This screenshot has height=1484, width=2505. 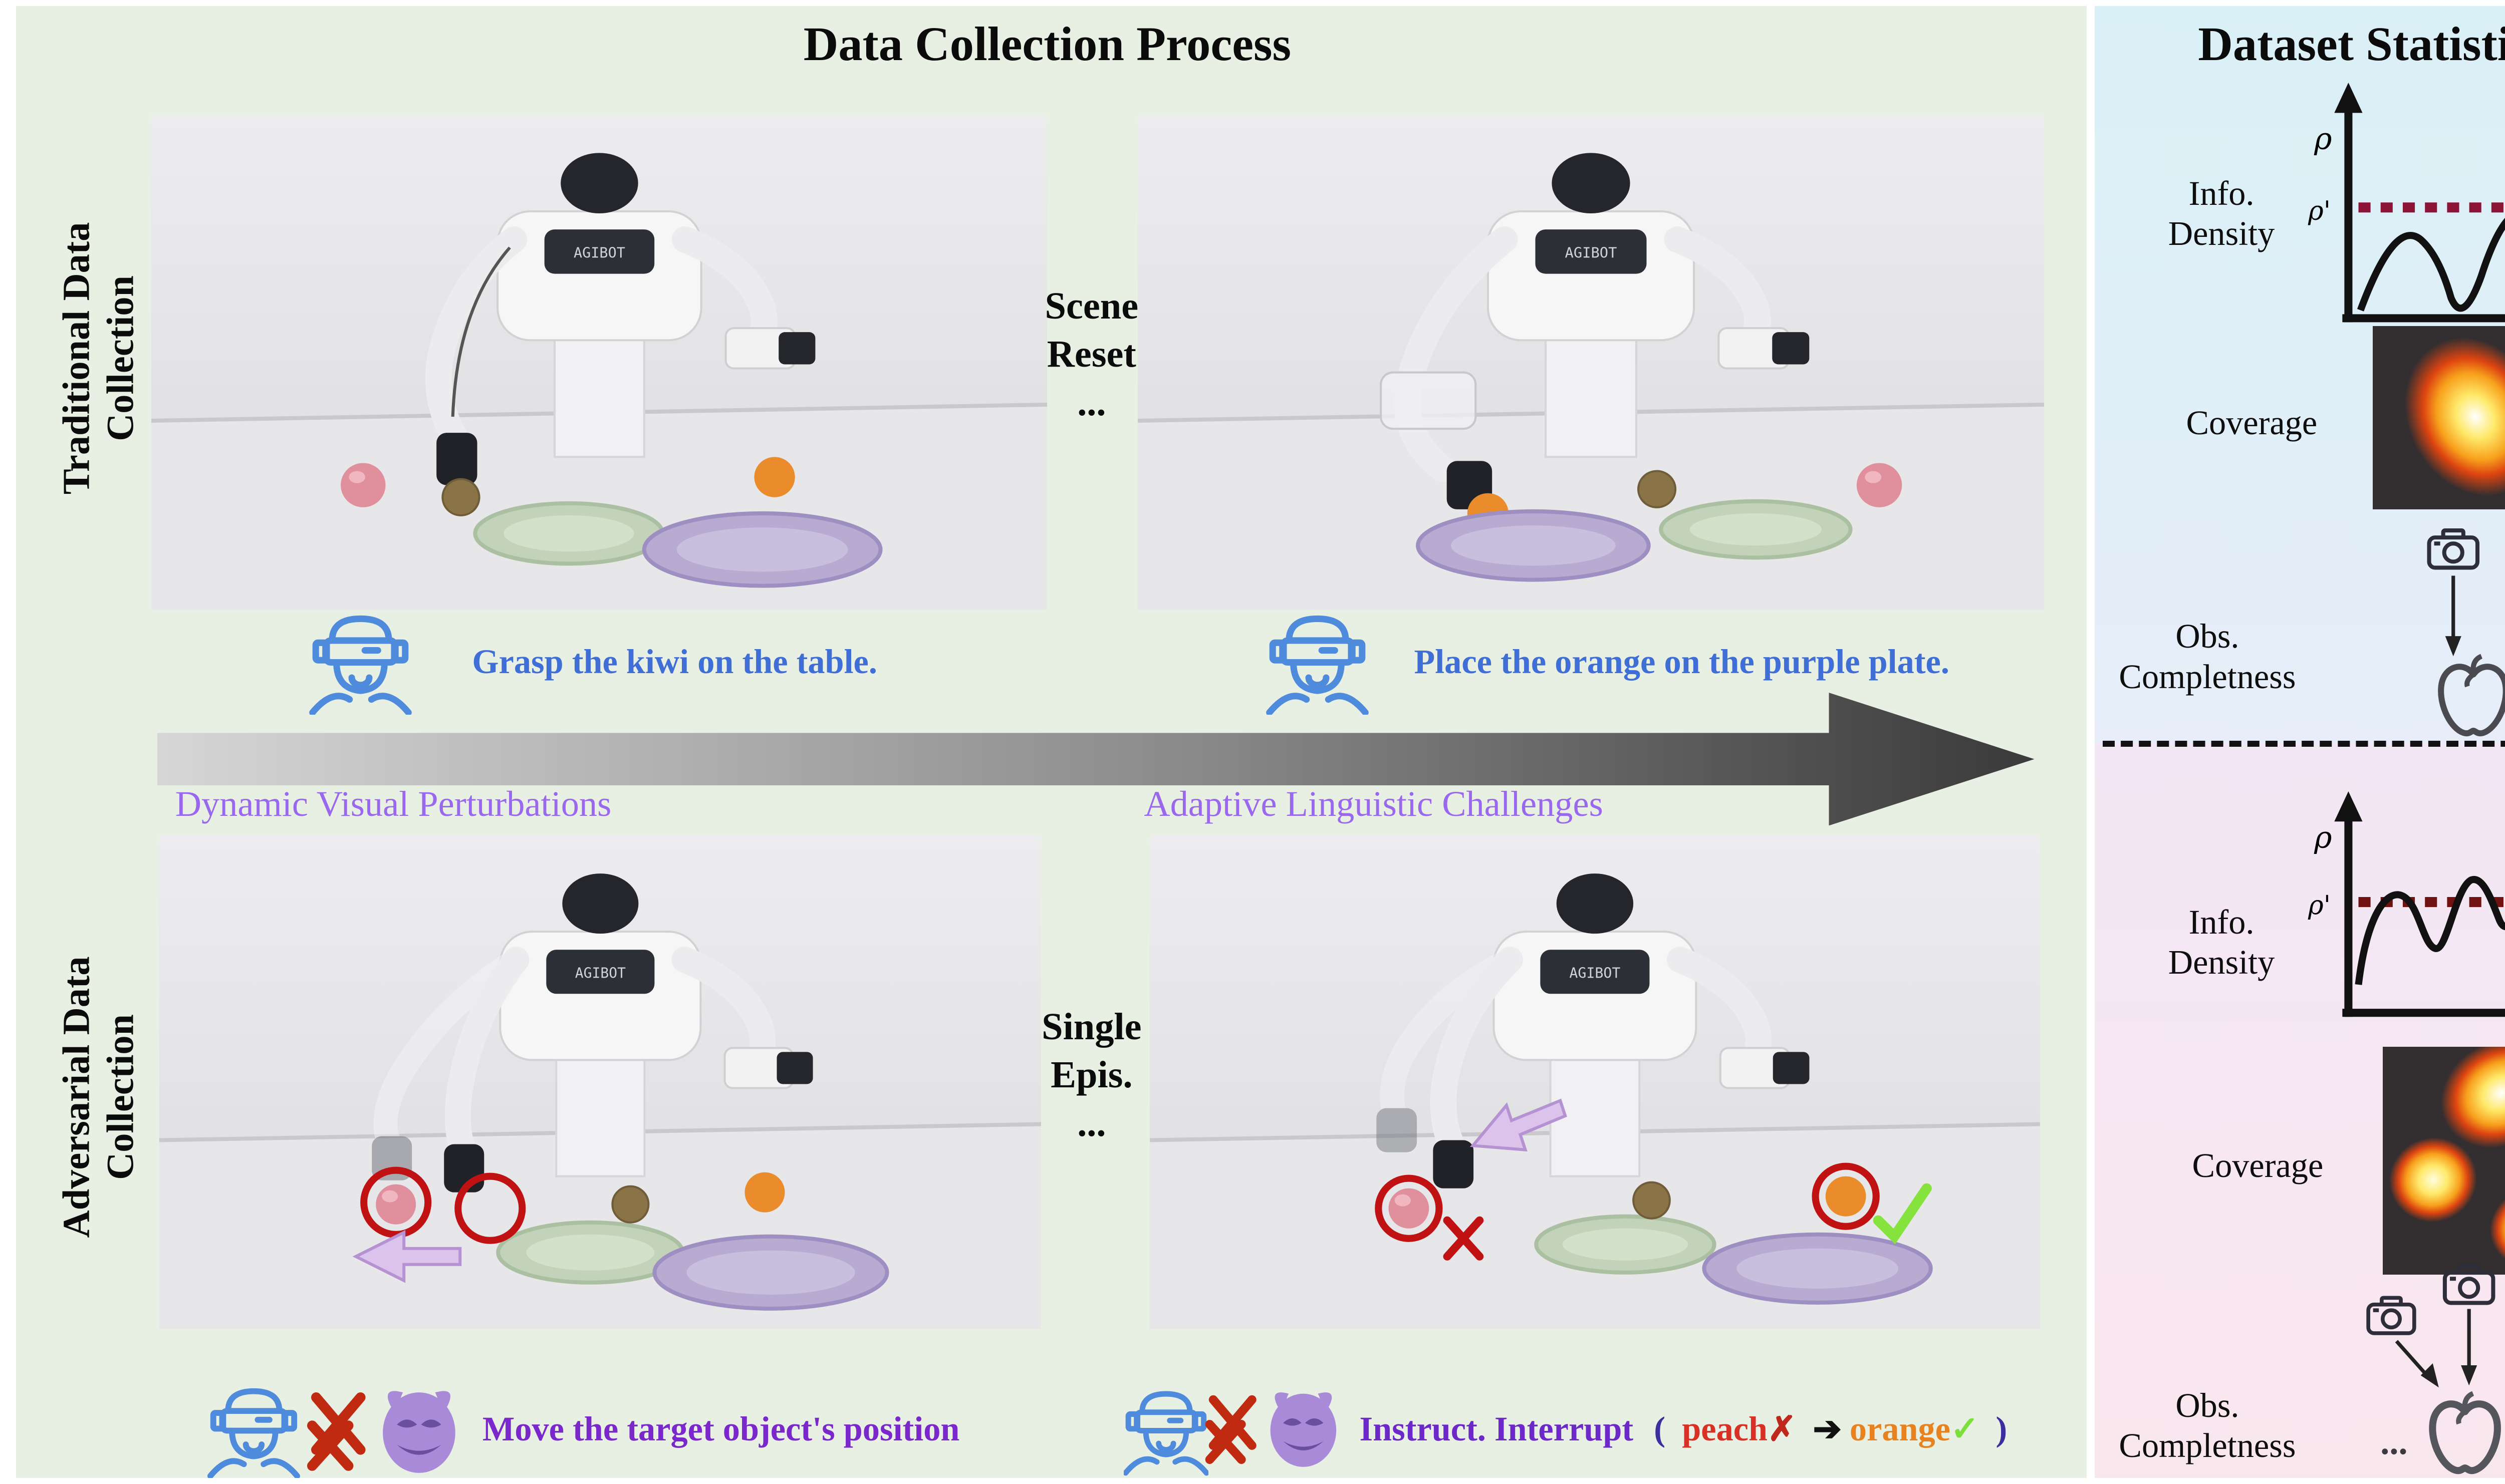 I want to click on instruction-caption-1: Grasp the kiwi on the table., so click(x=674, y=662).